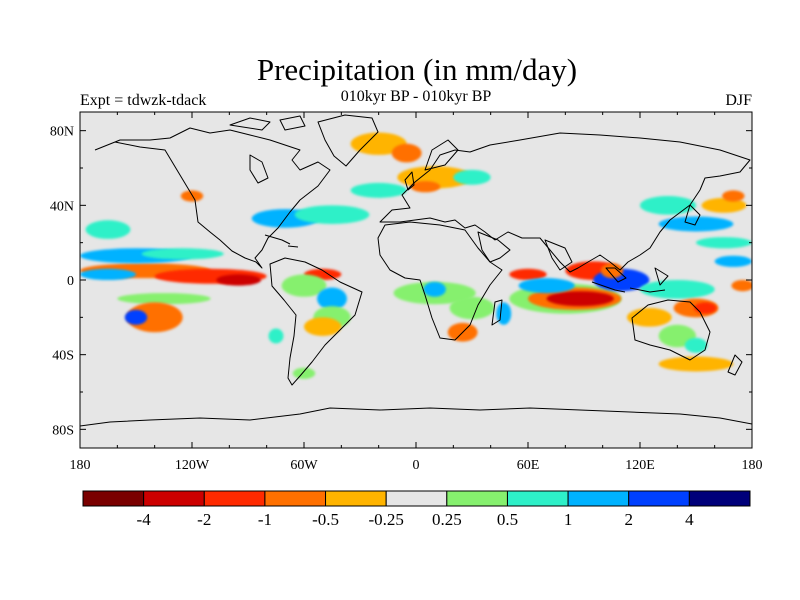 This screenshot has height=600, width=800. I want to click on coast-india, so click(558, 255).